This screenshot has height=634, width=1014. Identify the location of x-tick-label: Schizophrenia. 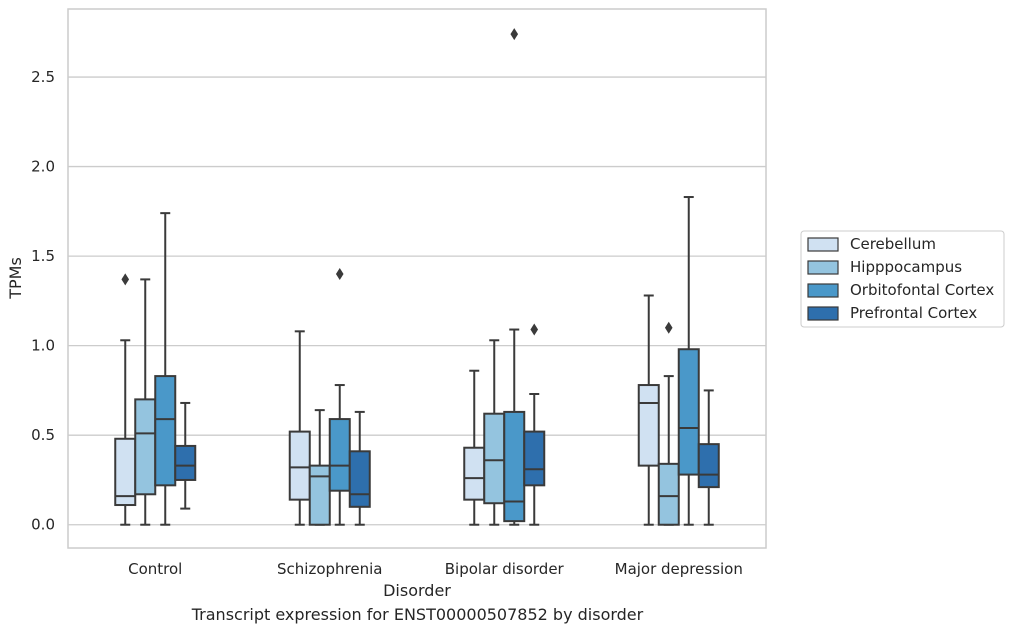
(329, 569).